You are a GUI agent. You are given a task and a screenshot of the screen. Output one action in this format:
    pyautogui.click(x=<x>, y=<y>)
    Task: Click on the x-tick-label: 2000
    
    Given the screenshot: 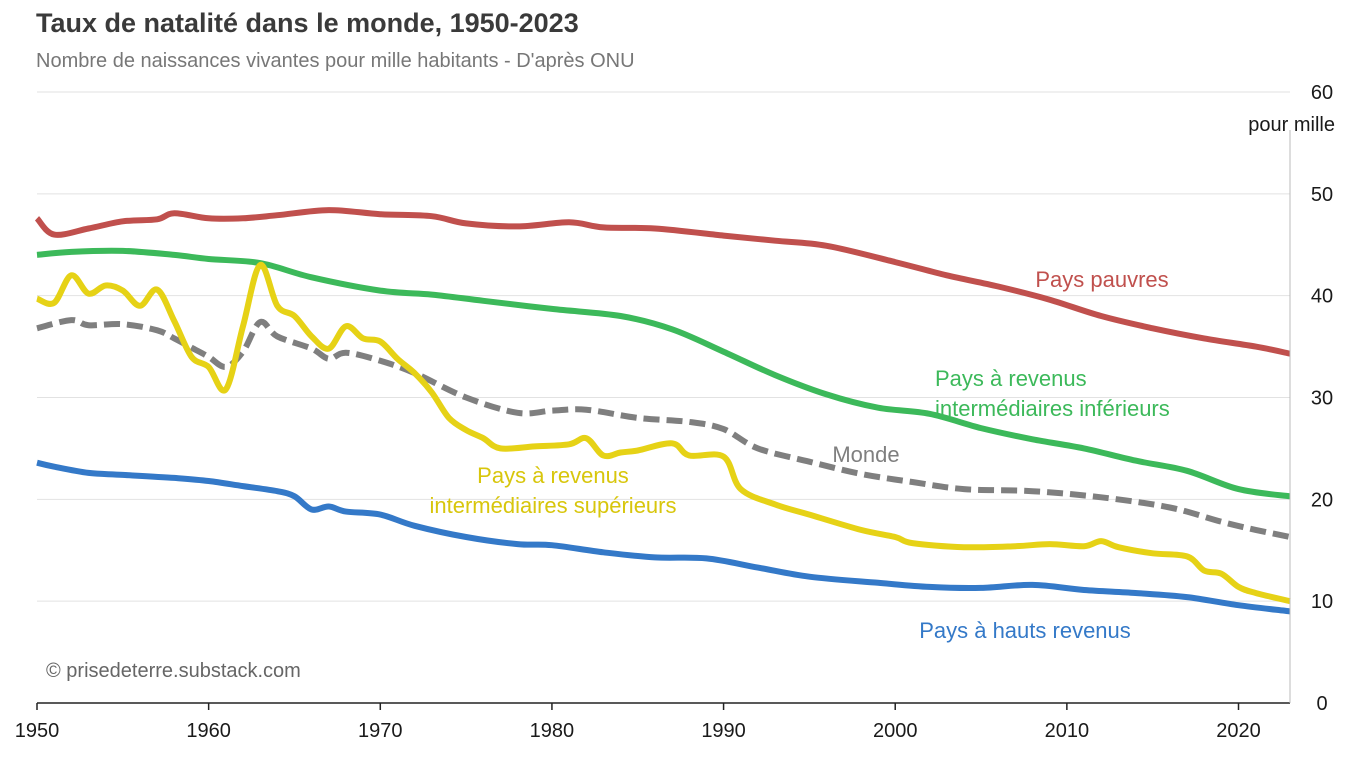 What is the action you would take?
    pyautogui.click(x=895, y=731)
    